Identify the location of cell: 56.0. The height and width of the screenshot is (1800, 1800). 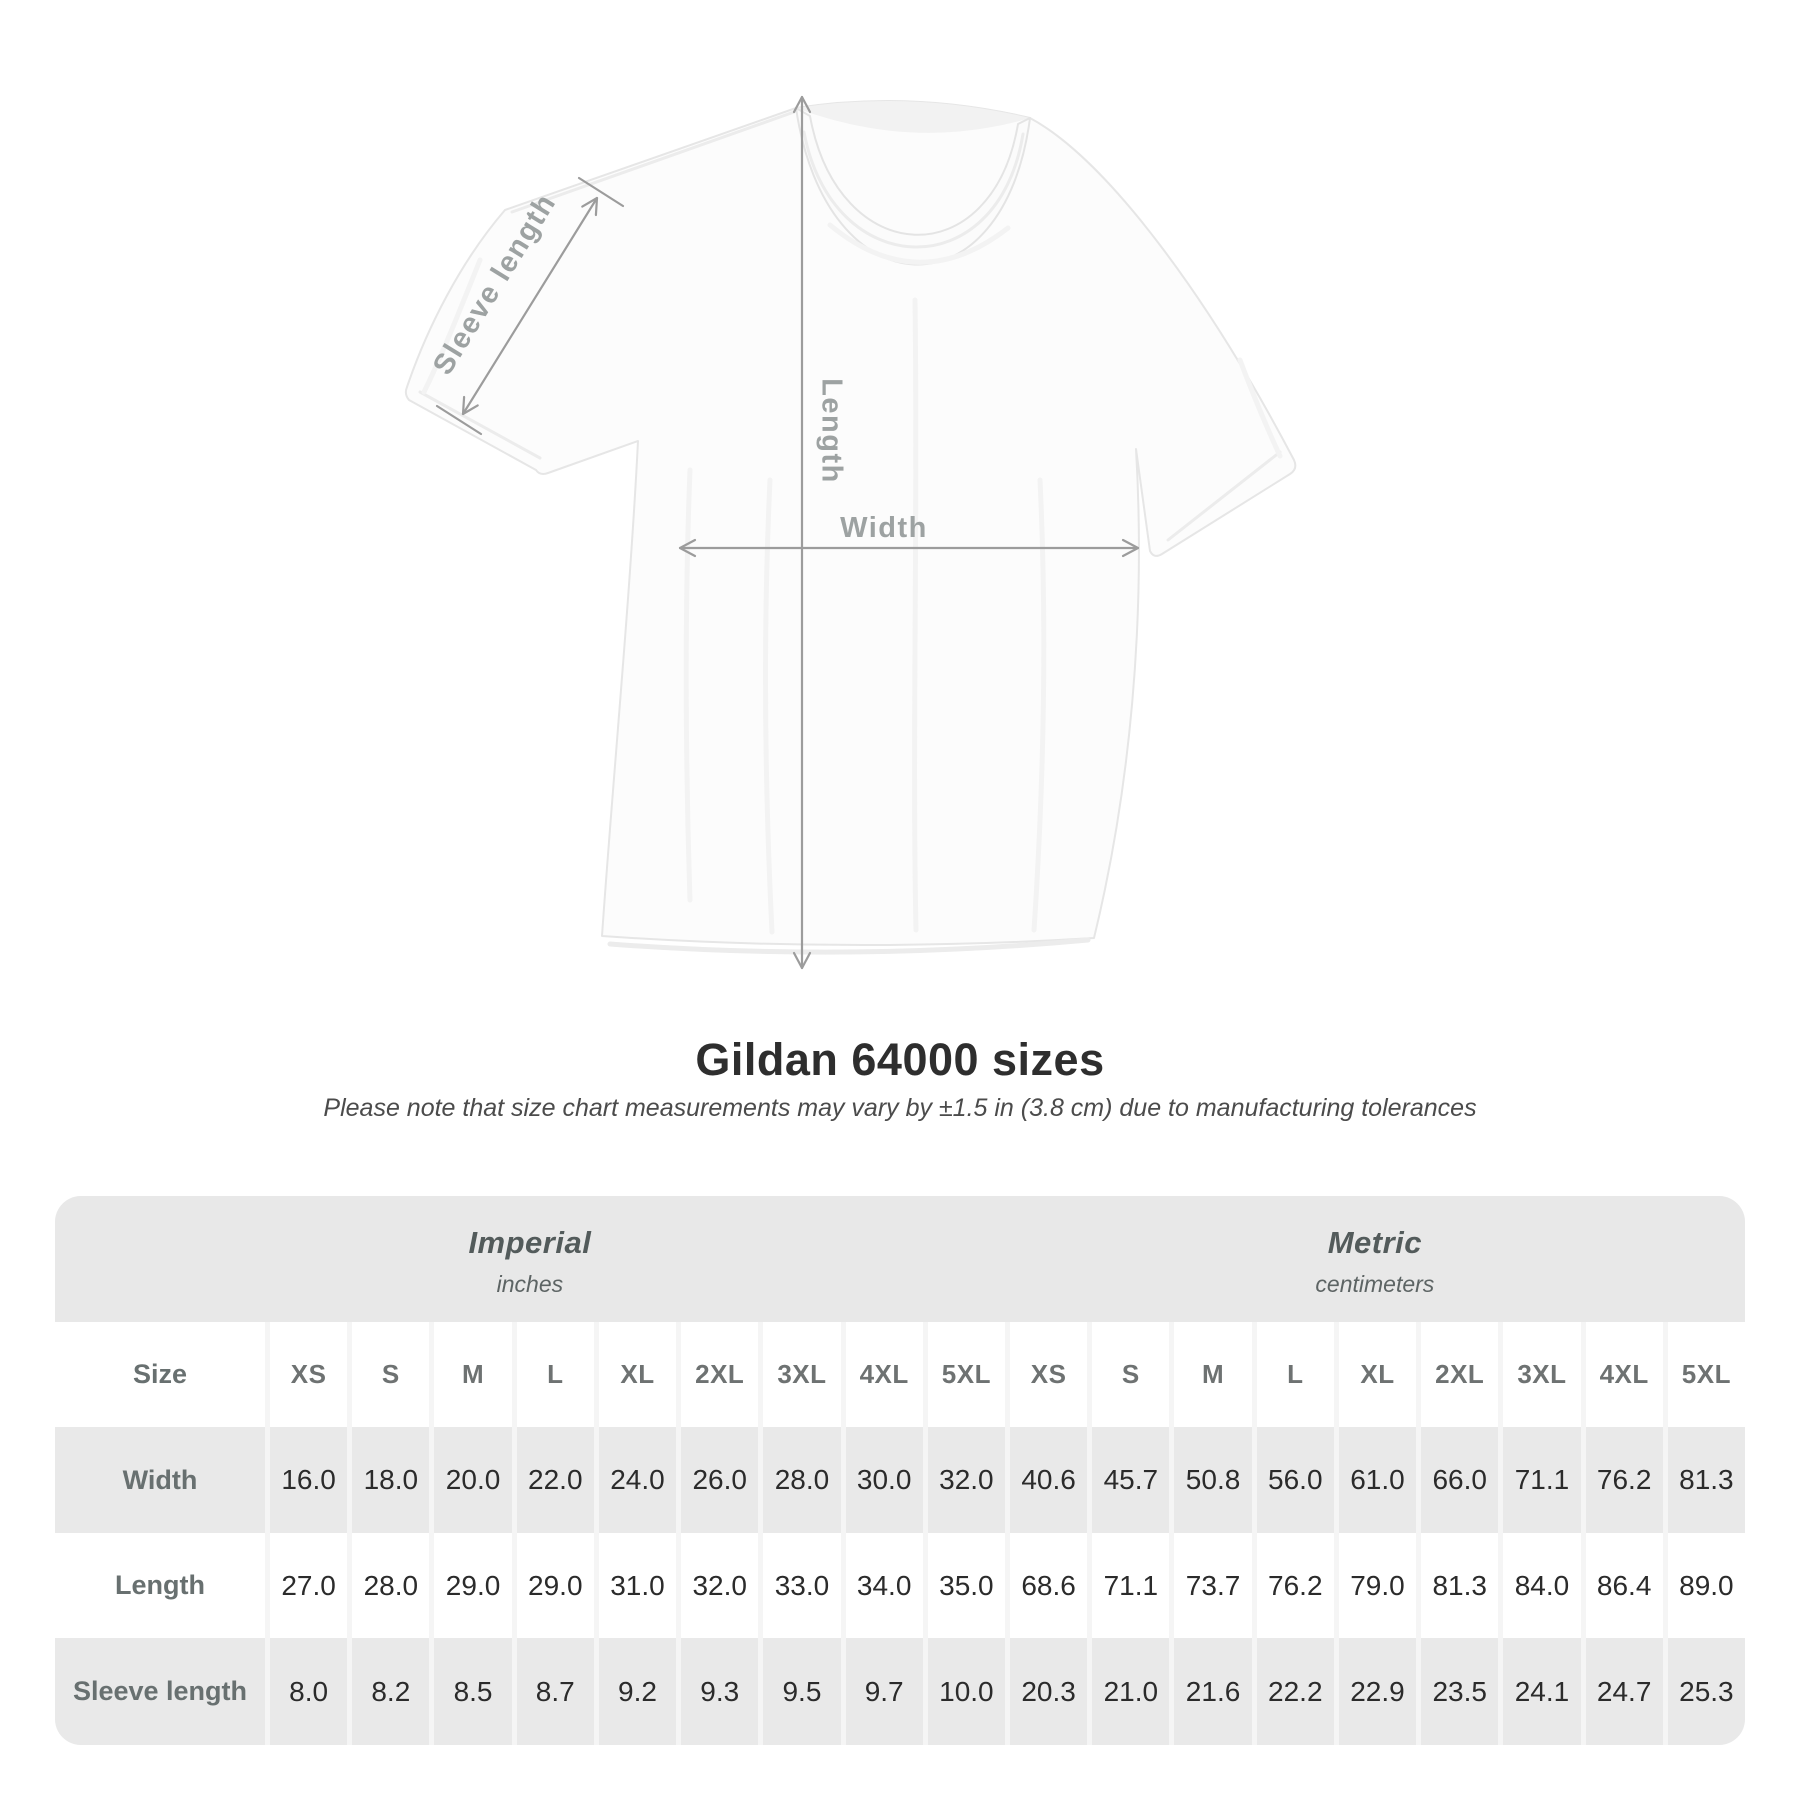
(1295, 1480).